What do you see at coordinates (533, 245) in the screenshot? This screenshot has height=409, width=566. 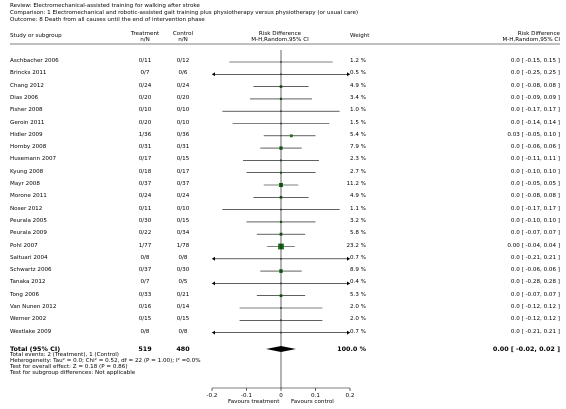 I see `study-ci-text: 0.00 [ -0.04, 0.04 ]` at bounding box center [533, 245].